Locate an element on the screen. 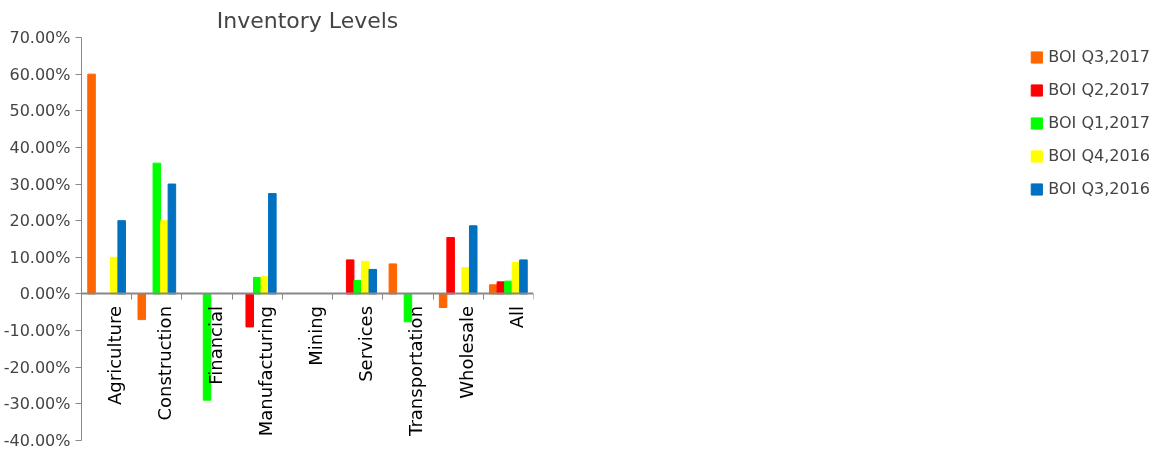 This screenshot has width=1168, height=457. y-tick-label: 70.00% is located at coordinates (40, 37).